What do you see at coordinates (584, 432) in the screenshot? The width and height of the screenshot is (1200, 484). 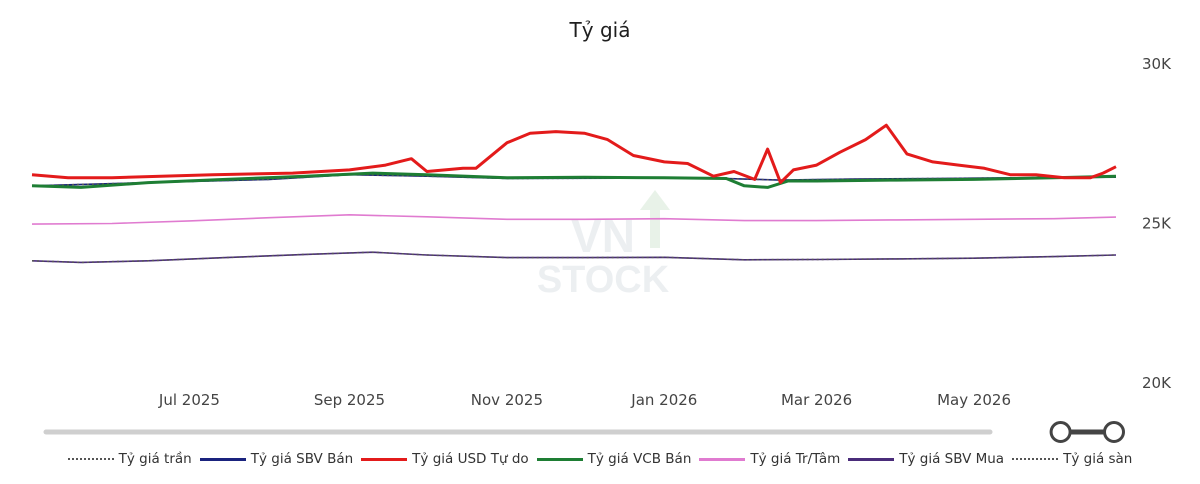 I see `range-slider` at bounding box center [584, 432].